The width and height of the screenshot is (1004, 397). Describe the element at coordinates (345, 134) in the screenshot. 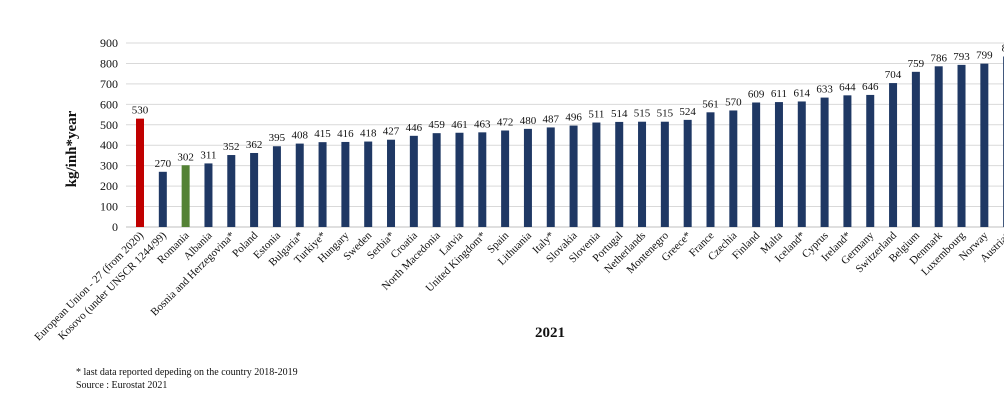

I see `data-label: 416` at that location.